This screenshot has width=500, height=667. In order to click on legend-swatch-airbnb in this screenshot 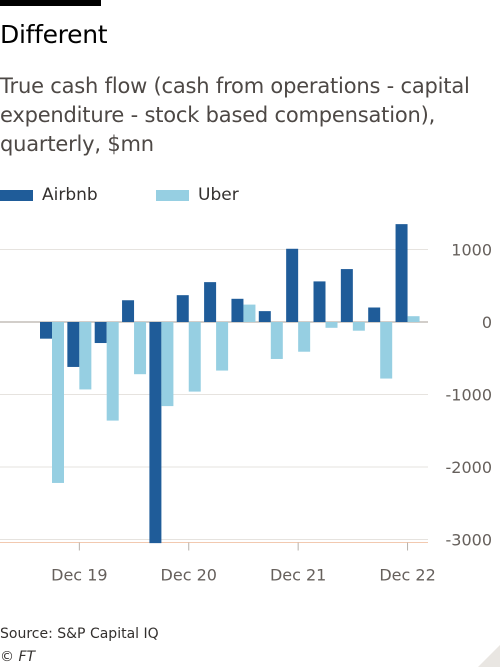, I will do `click(16, 195)`.